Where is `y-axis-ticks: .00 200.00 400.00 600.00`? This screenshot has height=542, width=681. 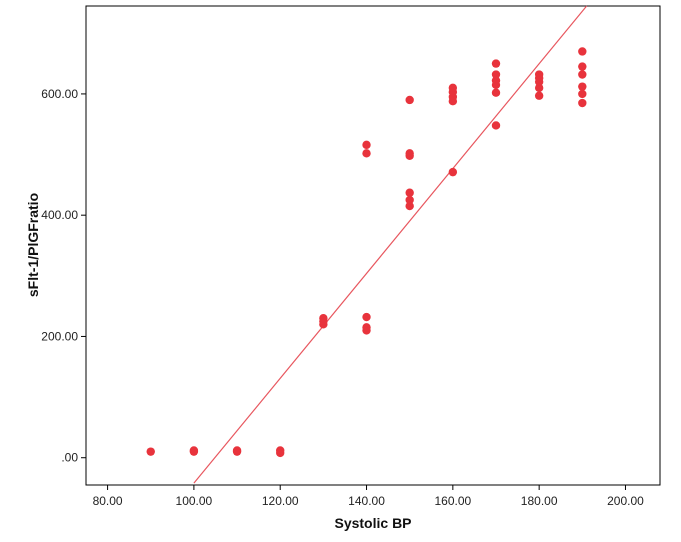
y-axis-ticks: .00 200.00 400.00 600.00 is located at coordinates (63, 276).